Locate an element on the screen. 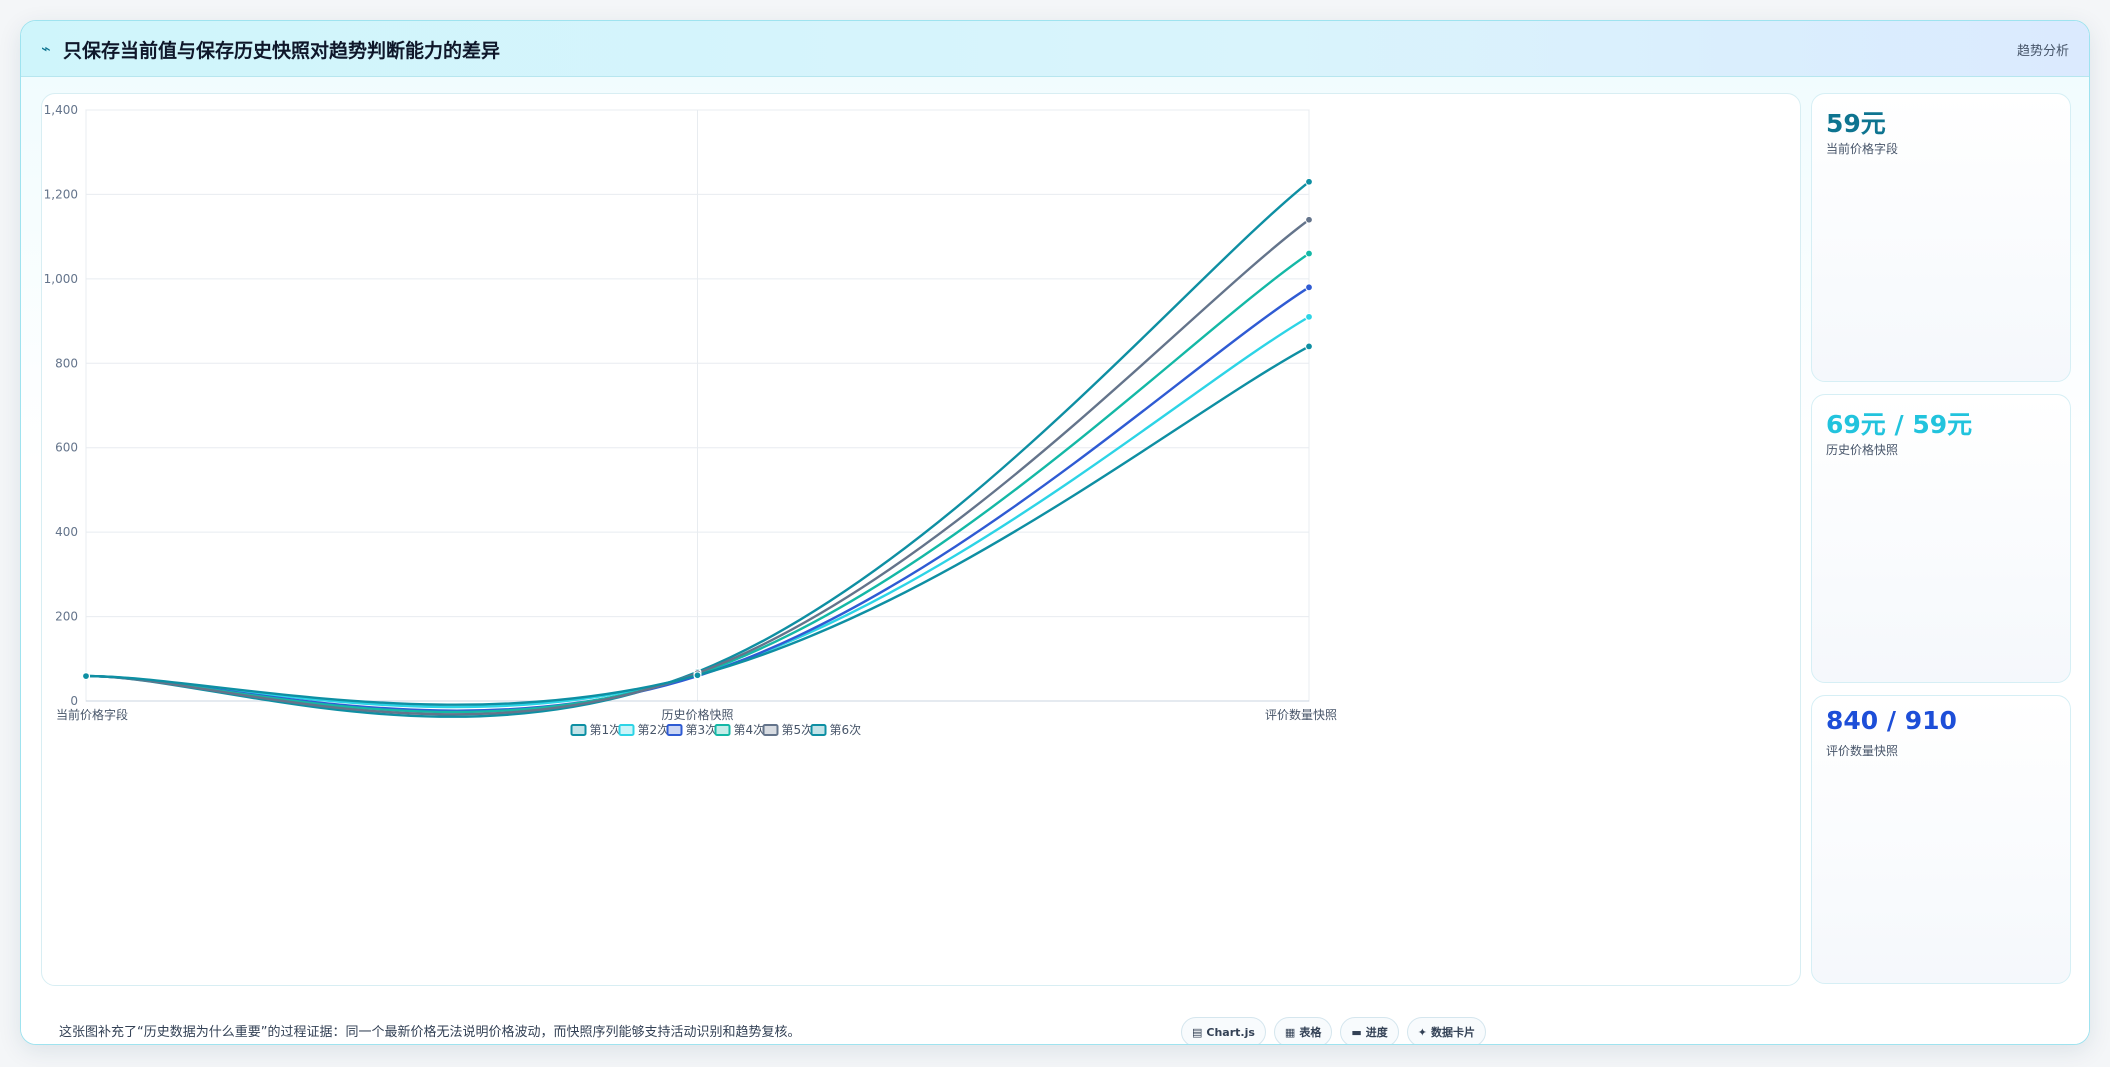  stat-card-review-history: 840 / 910 评价数量快照 is located at coordinates (1941, 839).